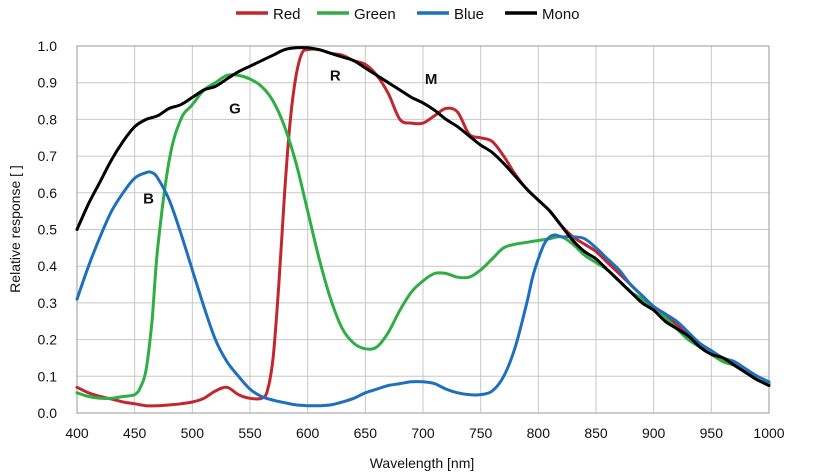 The image size is (822, 476). What do you see at coordinates (235, 108) in the screenshot?
I see `curve-label-g: G` at bounding box center [235, 108].